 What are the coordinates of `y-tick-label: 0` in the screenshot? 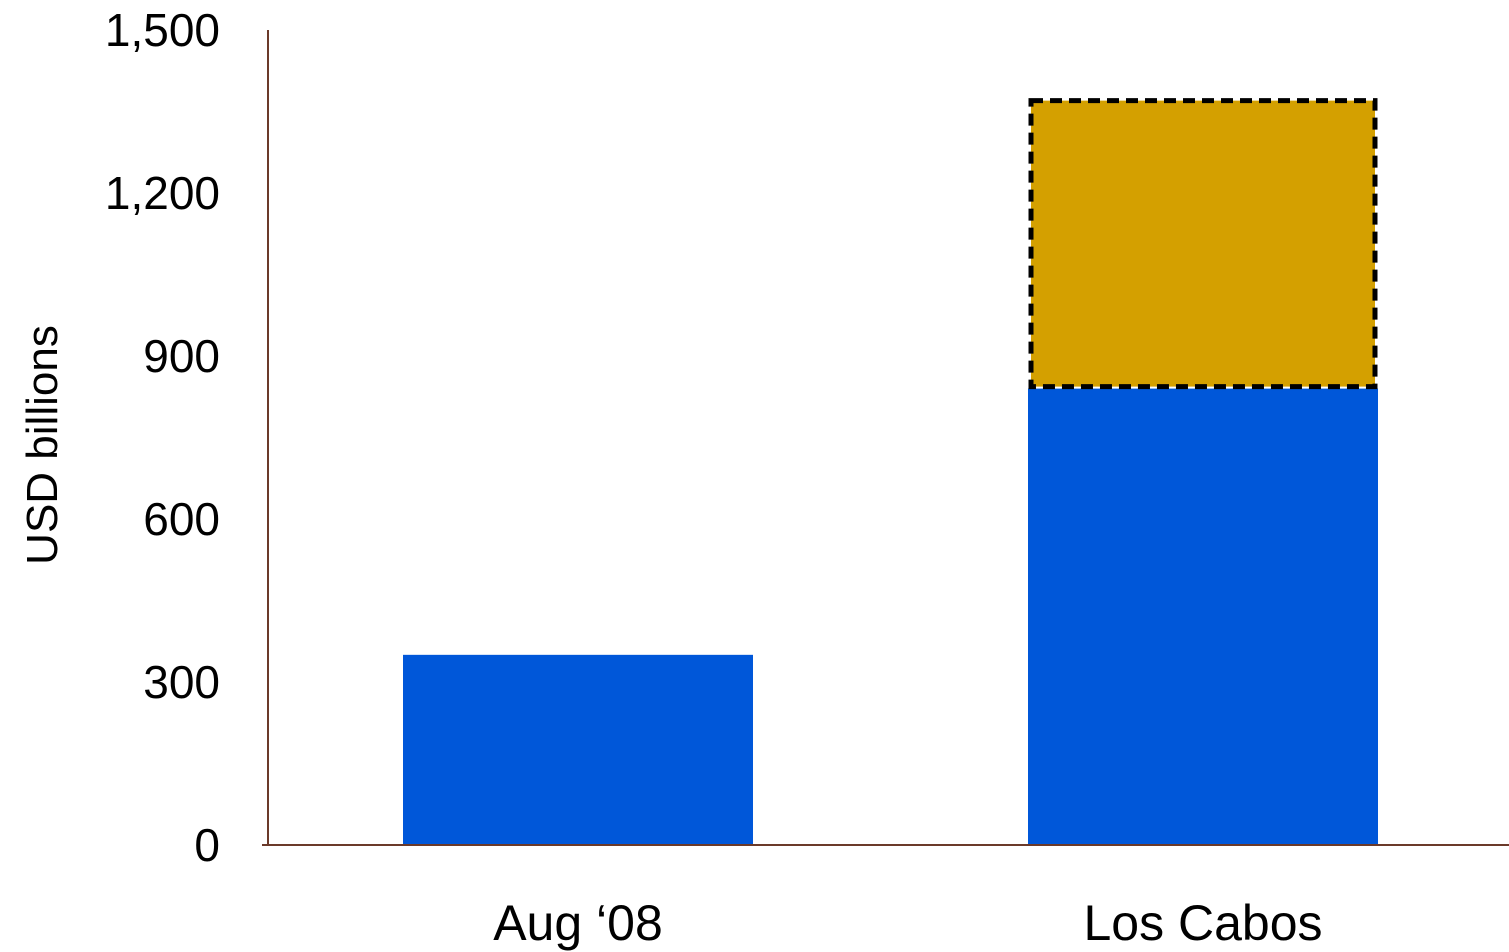 It's located at (207, 845).